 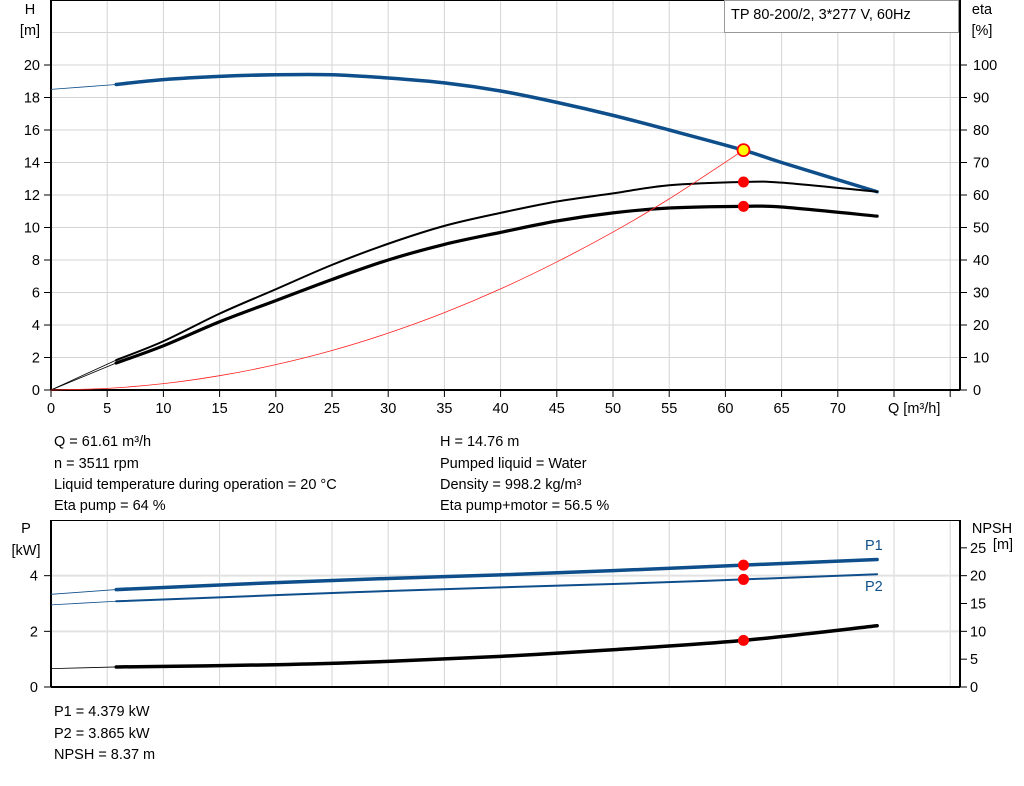 I want to click on info-h: H = 14.76 m, so click(x=479, y=442).